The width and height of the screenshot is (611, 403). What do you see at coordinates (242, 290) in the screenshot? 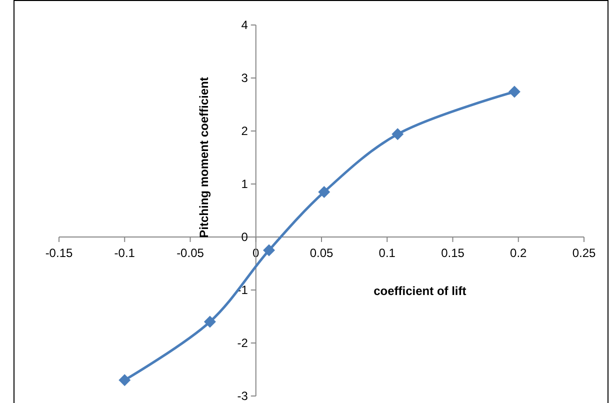
I see `y-tick-label: -1` at bounding box center [242, 290].